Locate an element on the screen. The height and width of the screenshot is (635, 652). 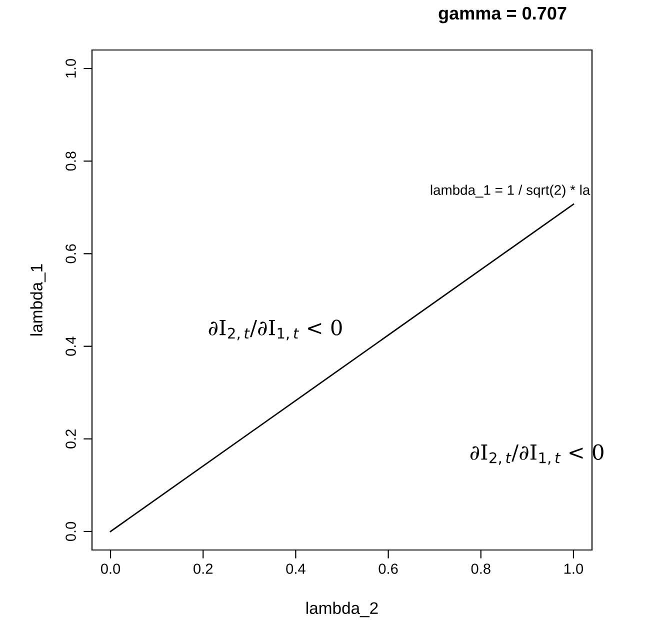
x-tick-label: 1.0 is located at coordinates (574, 569).